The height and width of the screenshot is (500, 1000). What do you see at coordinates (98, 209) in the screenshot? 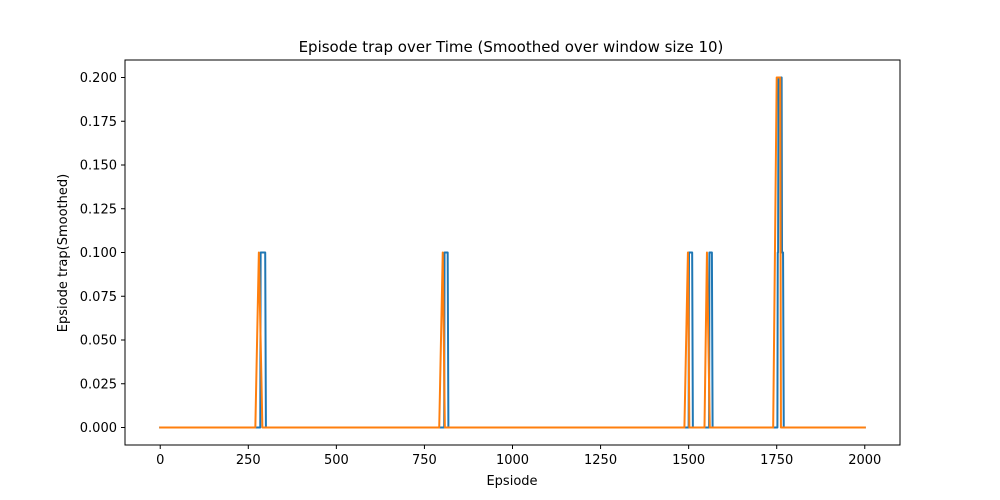
I see `y-tick-label: 0.125` at bounding box center [98, 209].